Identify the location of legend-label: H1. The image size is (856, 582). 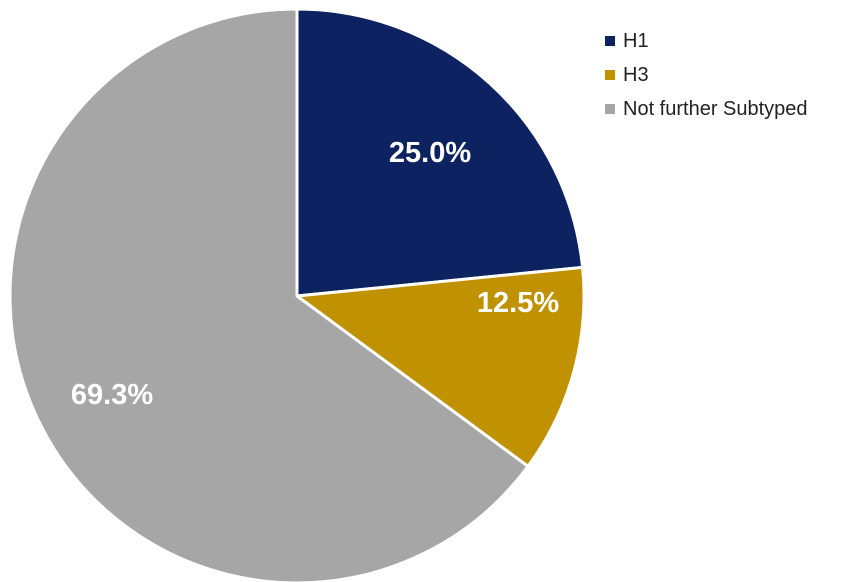
(636, 40).